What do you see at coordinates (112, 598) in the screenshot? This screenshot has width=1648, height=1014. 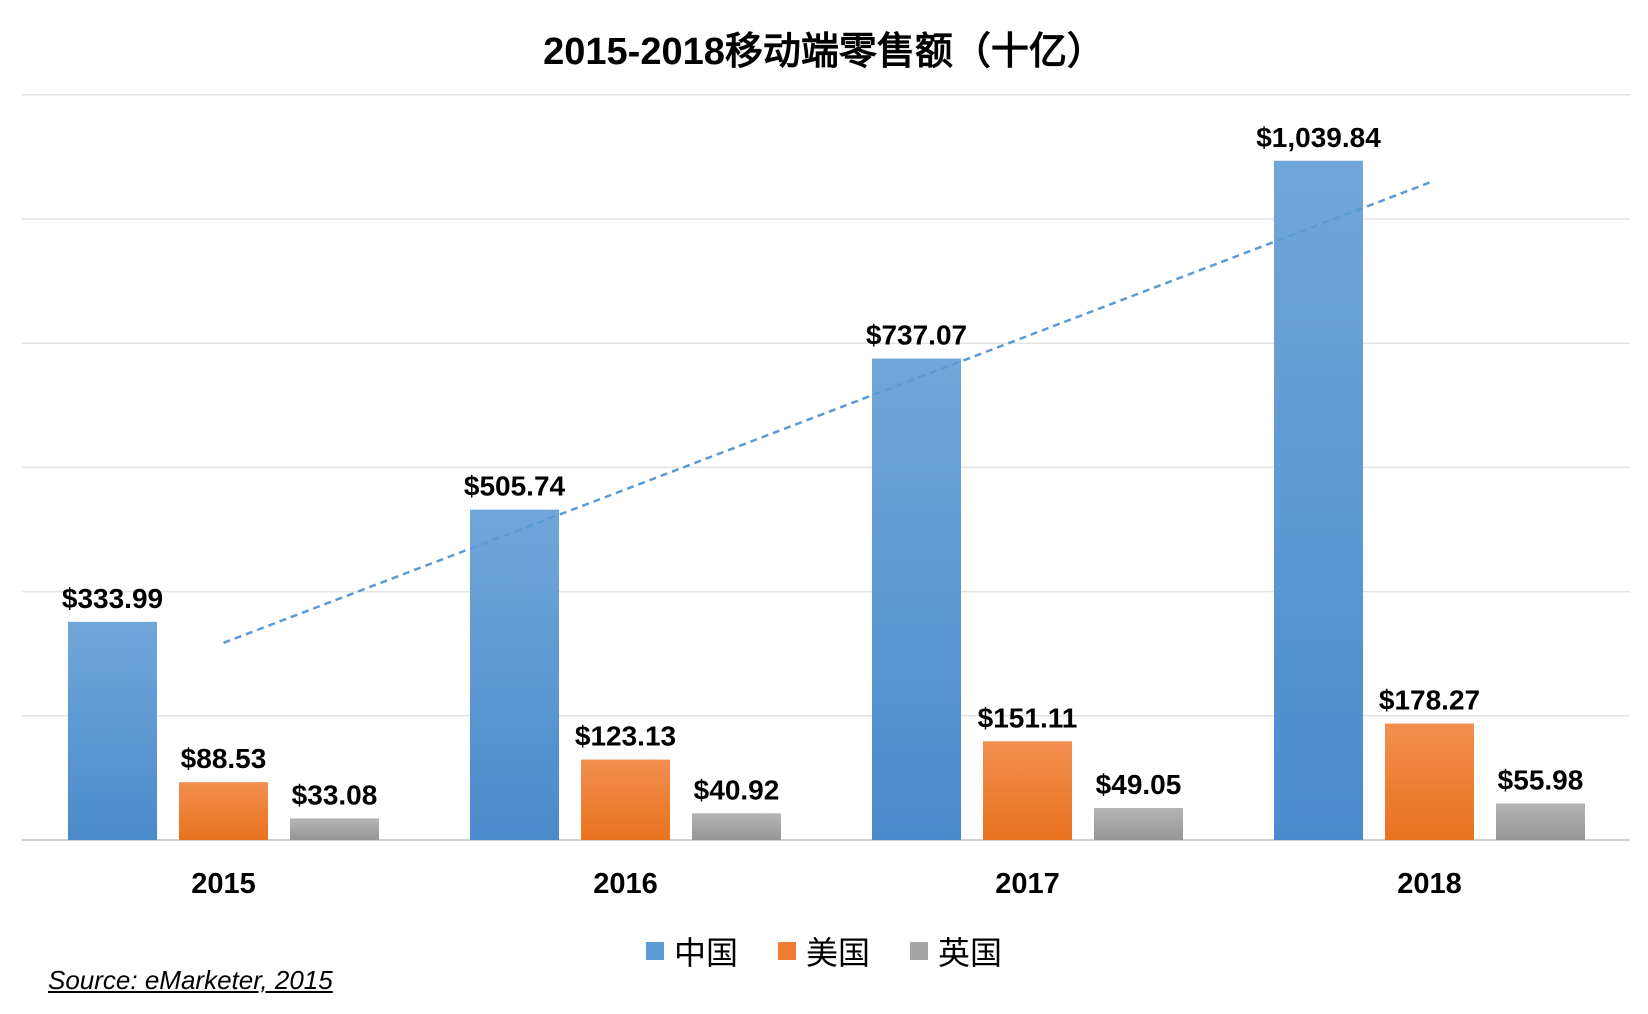 I see `data-label-2015-s0: $333.99` at bounding box center [112, 598].